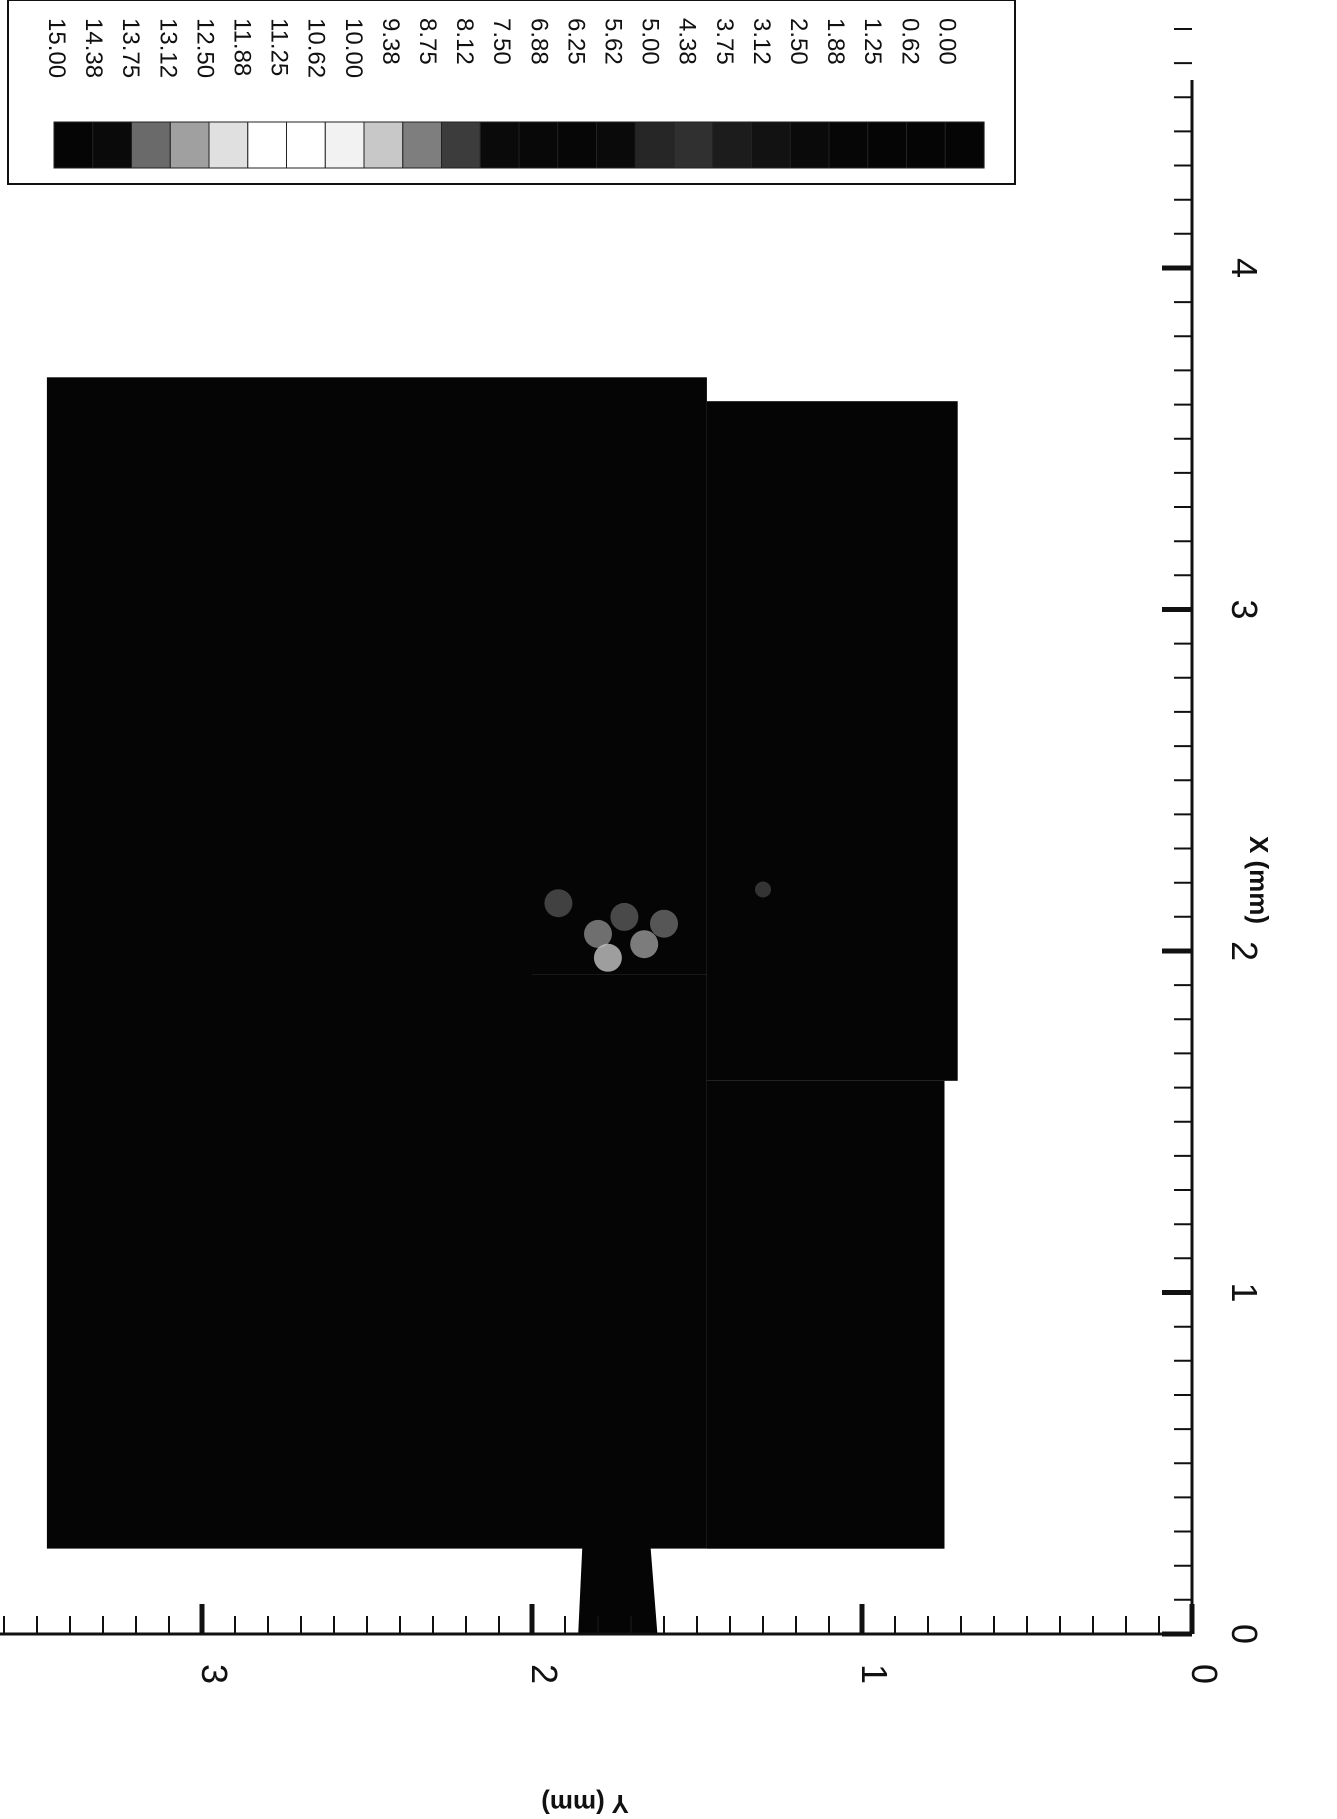 The width and height of the screenshot is (1337, 1819). What do you see at coordinates (650, 41) in the screenshot?
I see `colorbar-level-label: 5.00` at bounding box center [650, 41].